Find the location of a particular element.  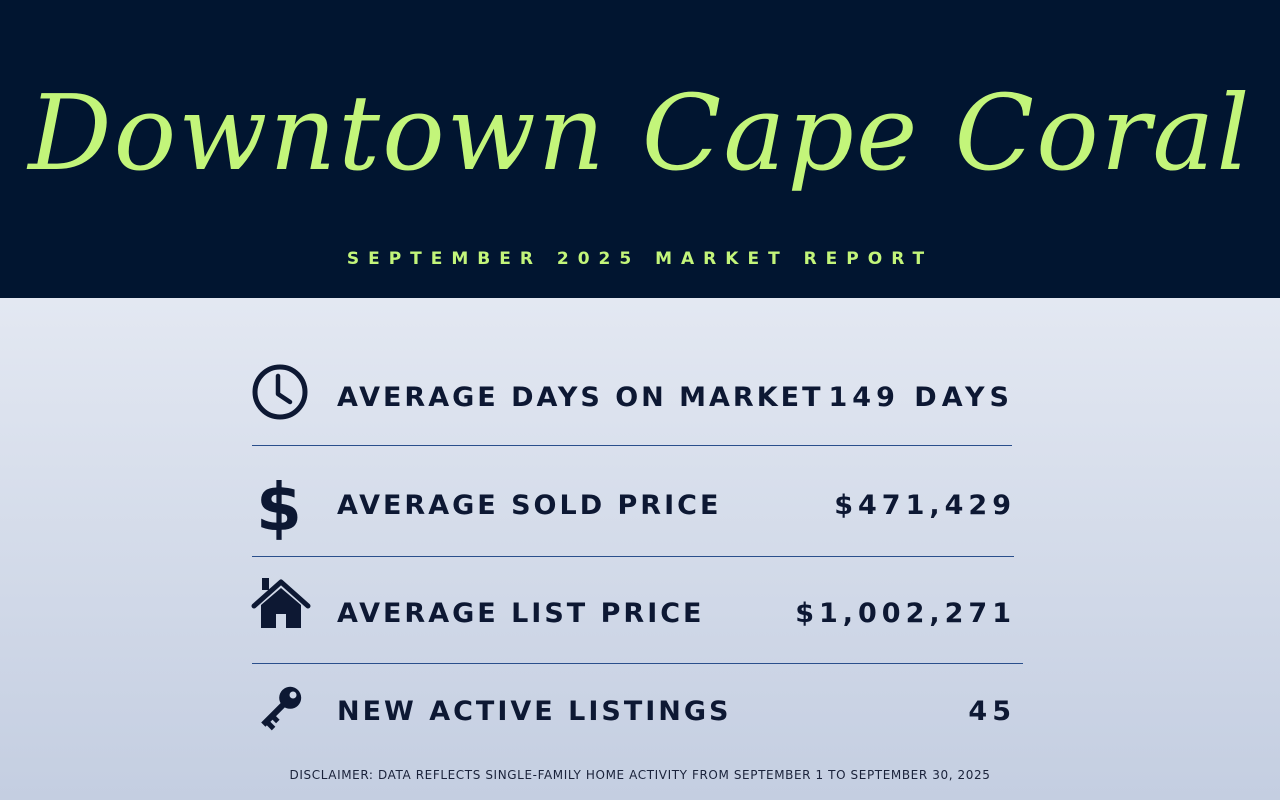

dollar-sign-icon: $ is located at coordinates (281, 507).